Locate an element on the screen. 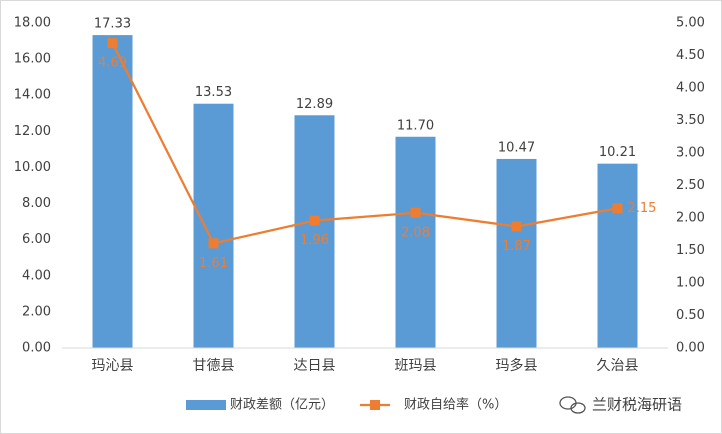 This screenshot has width=722, height=434. y2-tick-label: 1.00 is located at coordinates (690, 283).